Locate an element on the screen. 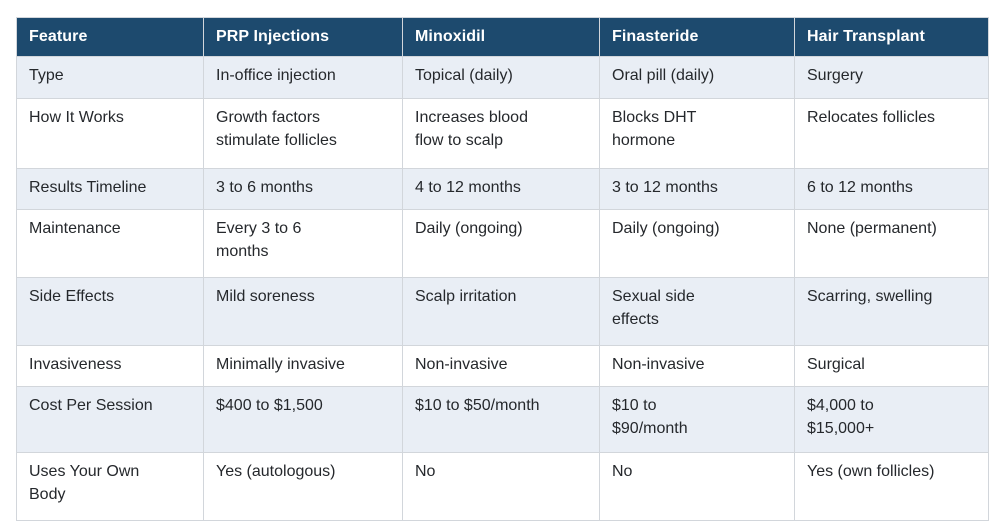 Image resolution: width=1002 pixels, height=531 pixels. value-cell: Oral pill (daily) is located at coordinates (697, 77).